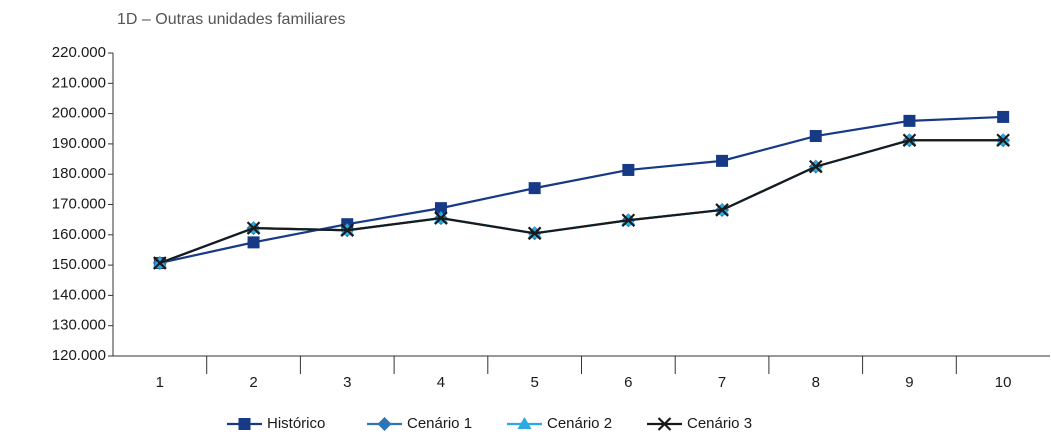 Image resolution: width=1051 pixels, height=435 pixels. What do you see at coordinates (79, 82) in the screenshot?
I see `y-tick-label: 210.000` at bounding box center [79, 82].